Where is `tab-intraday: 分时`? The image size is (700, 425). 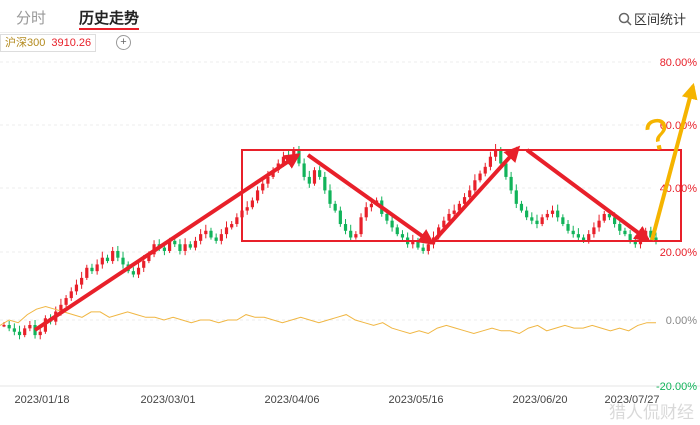
tab-intraday: 分时 is located at coordinates (31, 18).